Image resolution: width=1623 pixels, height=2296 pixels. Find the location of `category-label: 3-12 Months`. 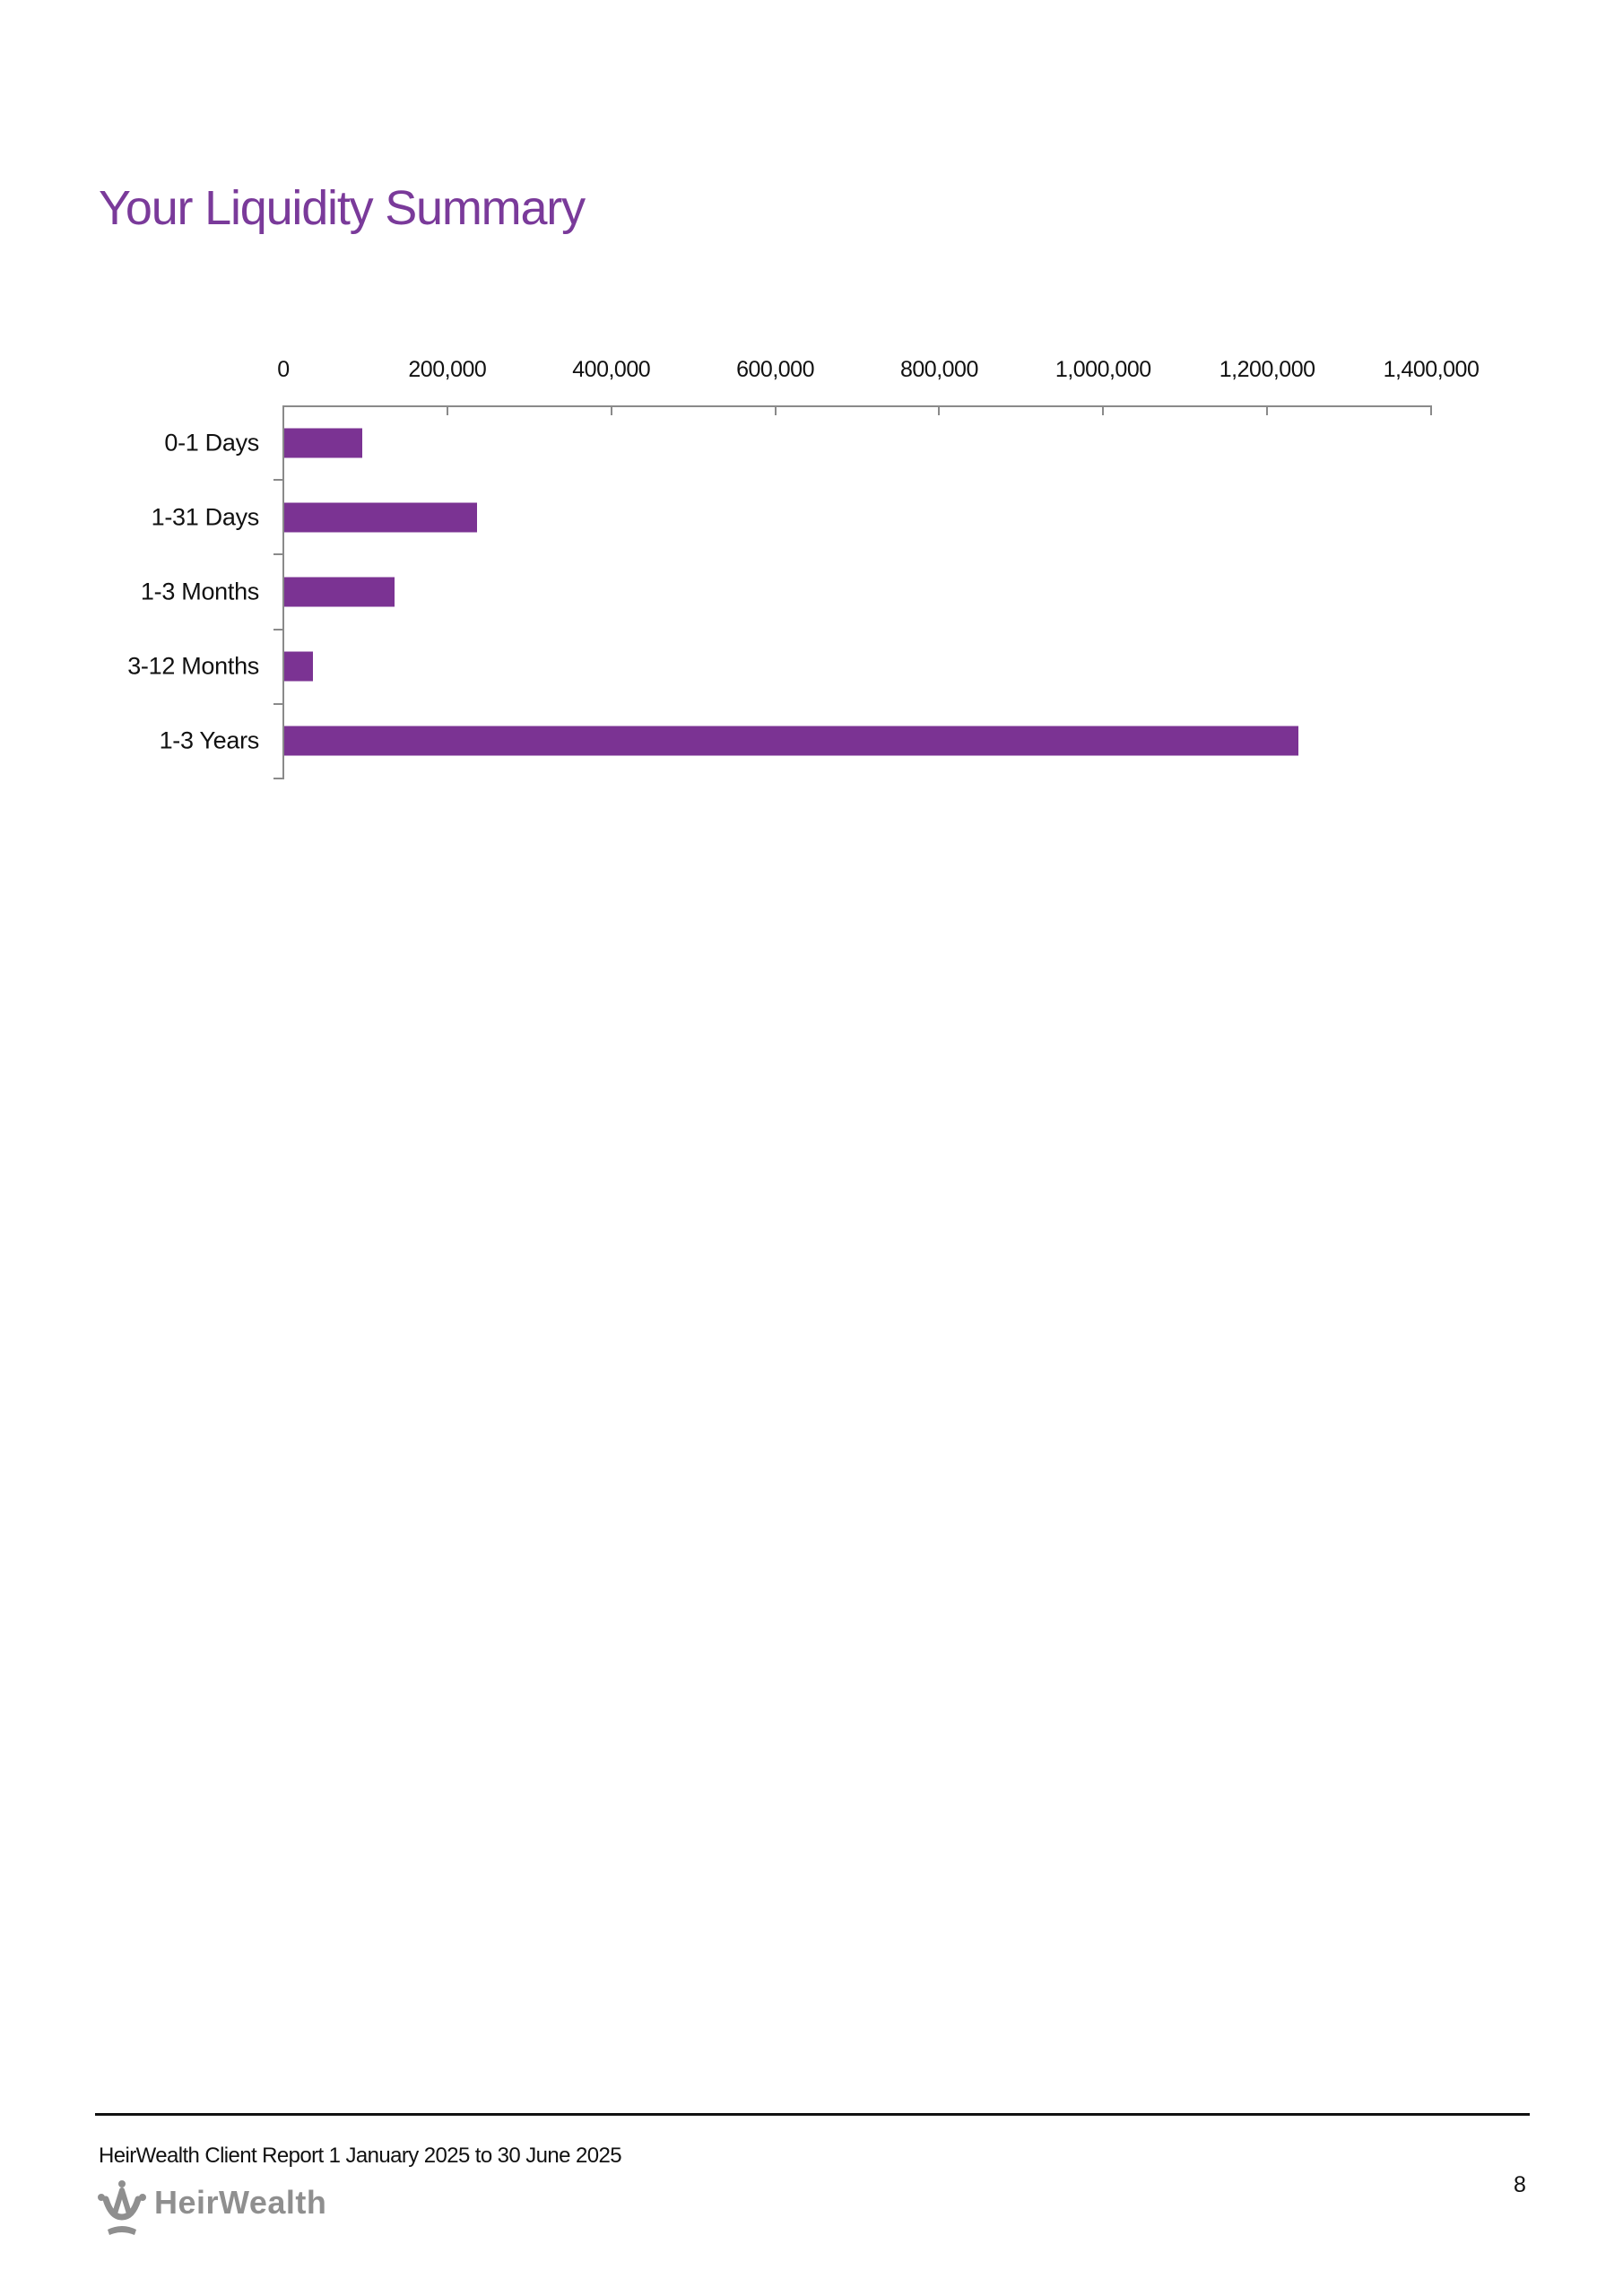

category-label: 3-12 Months is located at coordinates (193, 666).